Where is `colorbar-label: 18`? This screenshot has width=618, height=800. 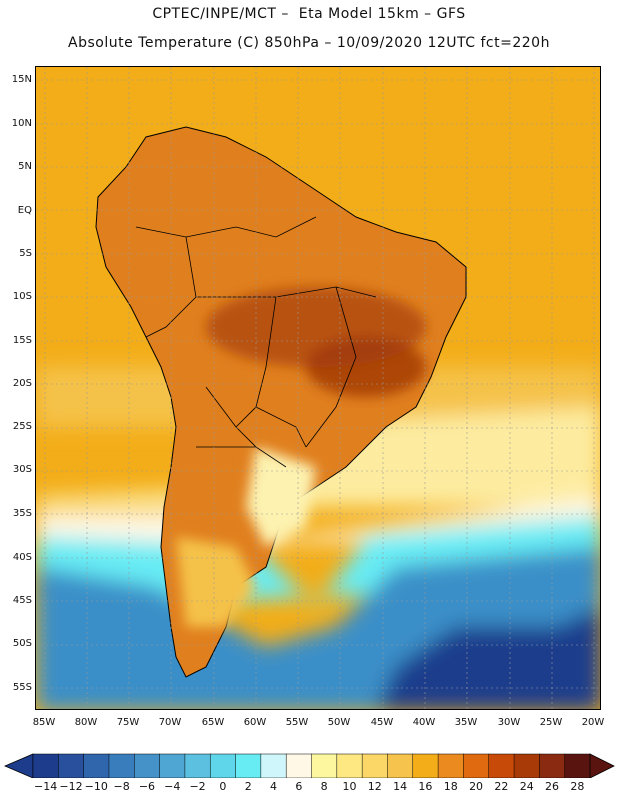 colorbar-label: 18 is located at coordinates (450, 786).